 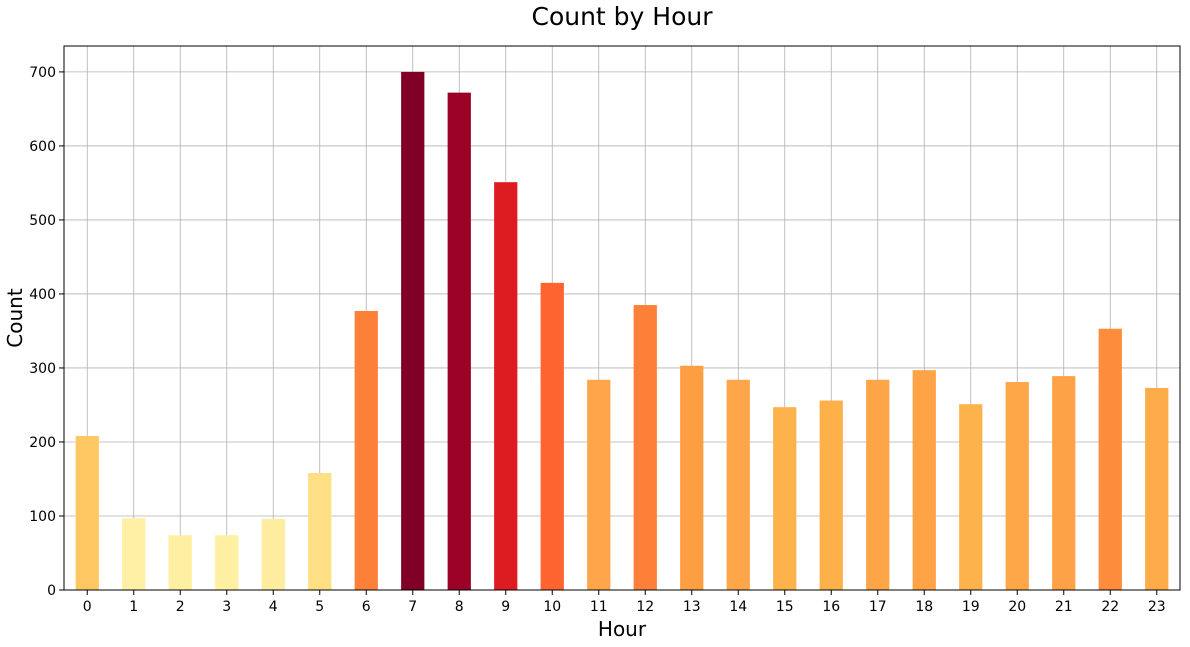 I want to click on x-tick-label: 21, so click(x=1064, y=607).